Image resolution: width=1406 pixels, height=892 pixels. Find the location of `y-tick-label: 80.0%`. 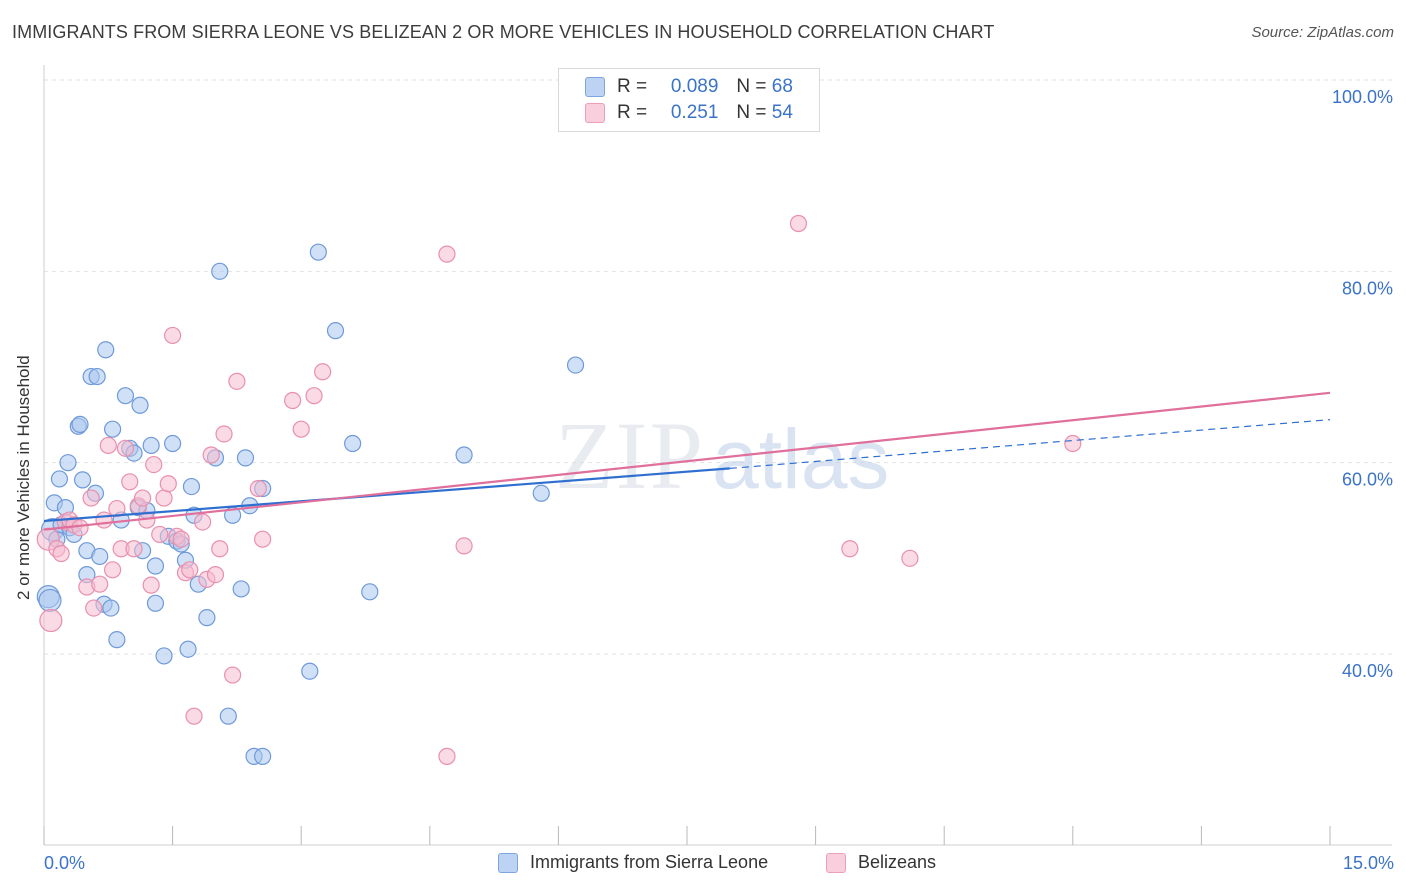

y-tick-label: 80.0% is located at coordinates (1367, 288).